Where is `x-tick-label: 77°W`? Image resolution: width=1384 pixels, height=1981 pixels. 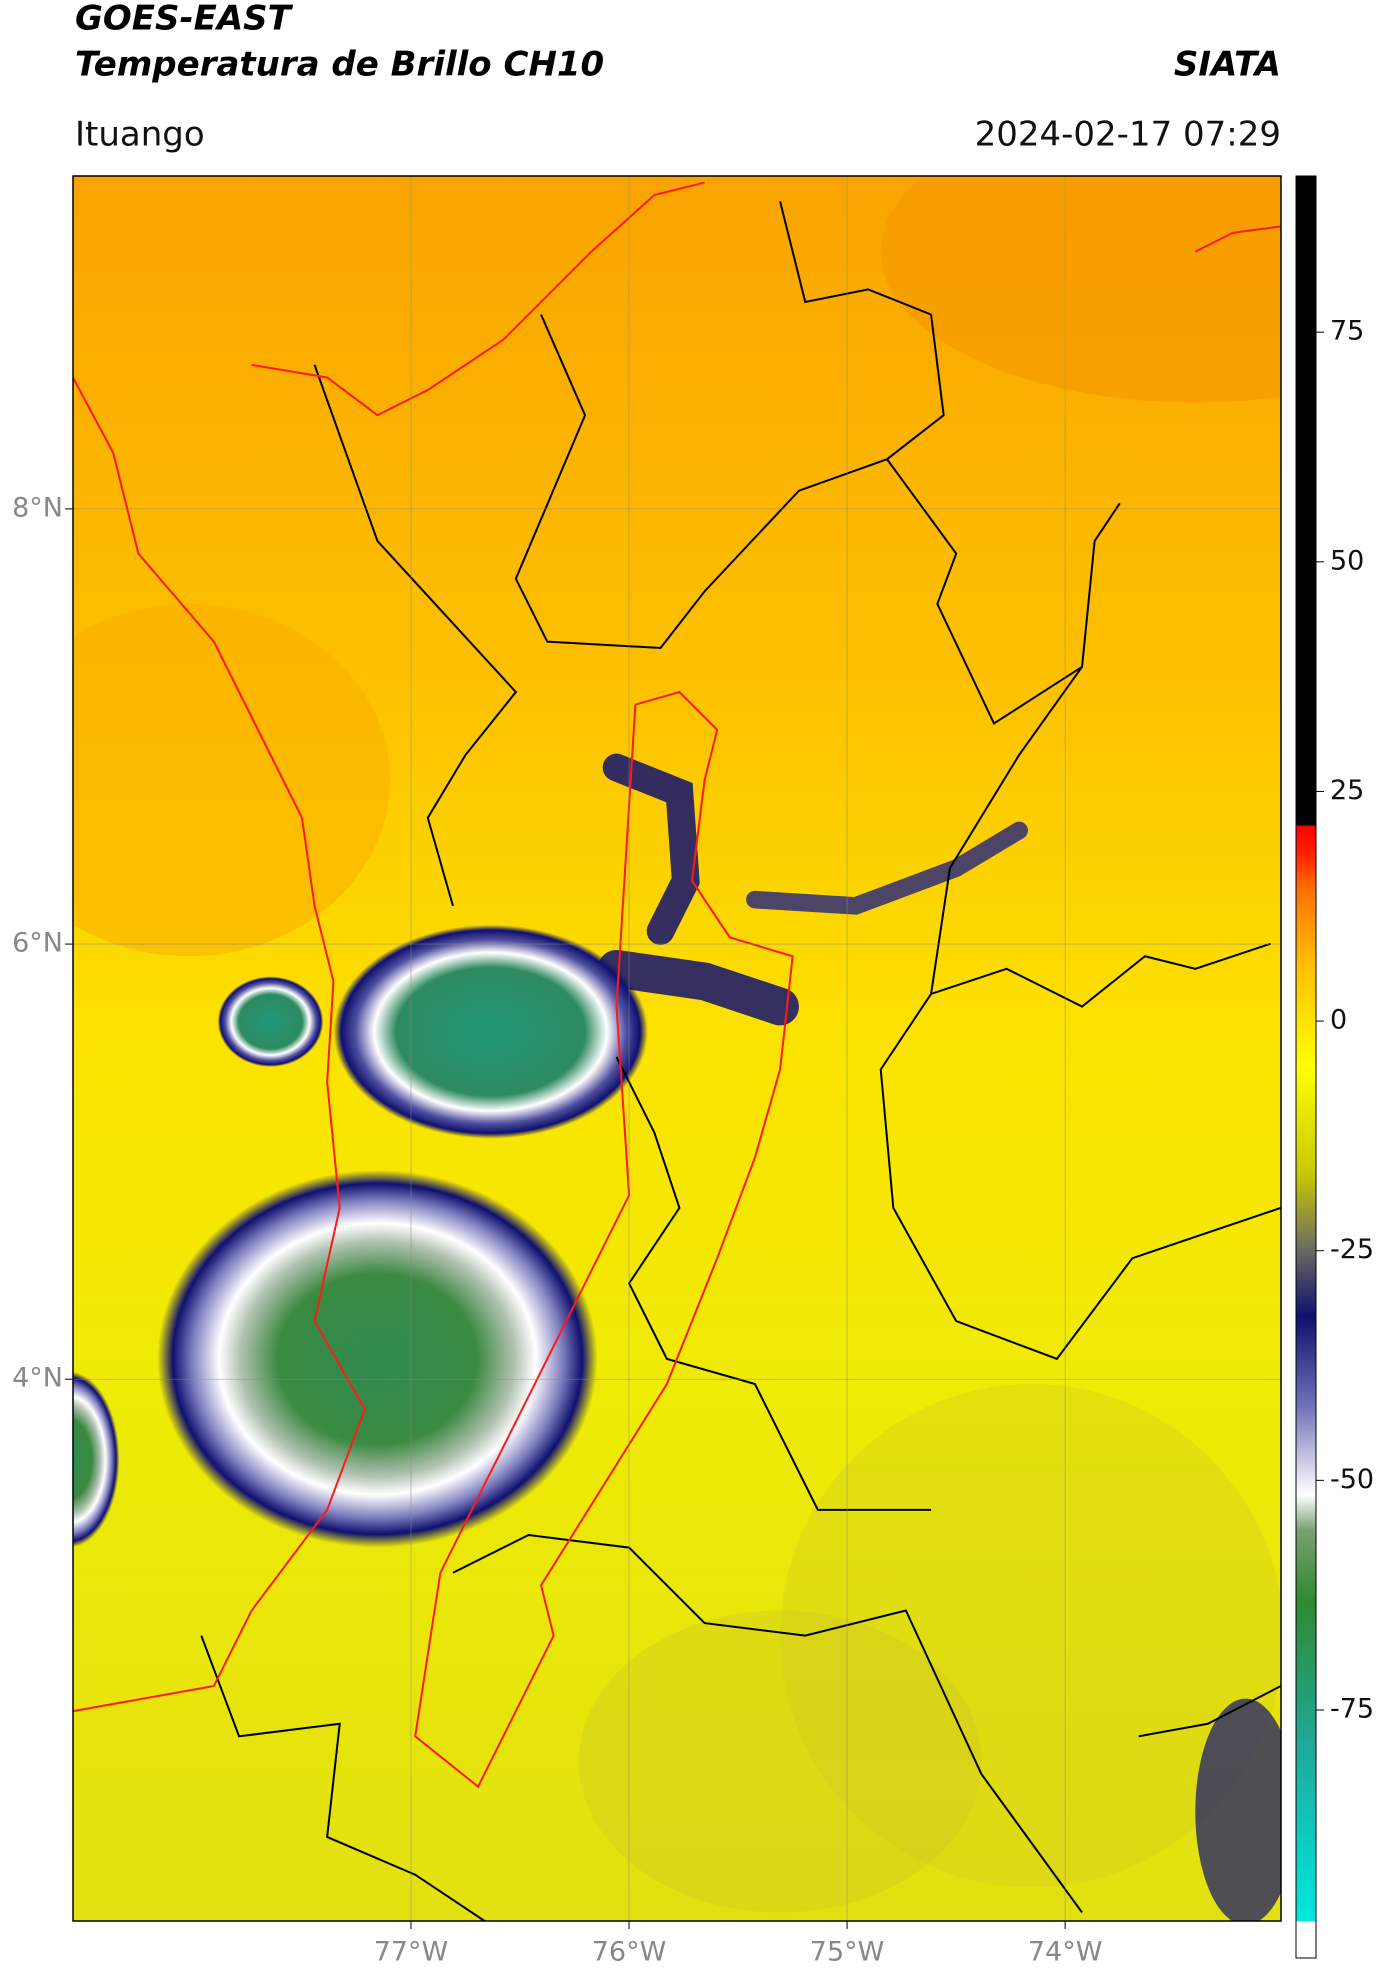
x-tick-label: 77°W is located at coordinates (411, 1952).